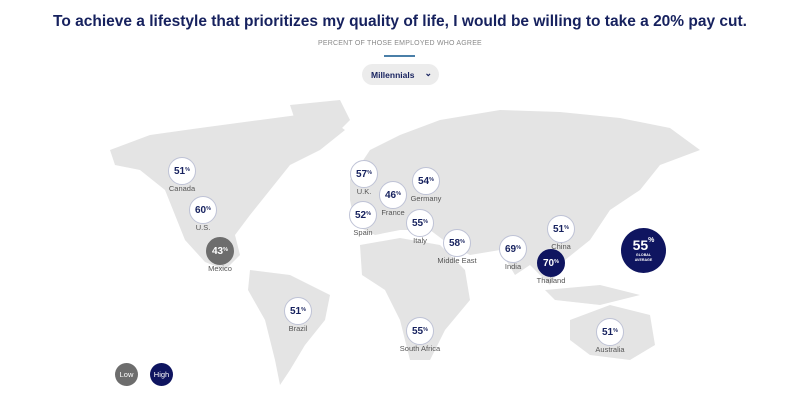 This screenshot has height=411, width=800. I want to click on marker-value: 70, so click(548, 263).